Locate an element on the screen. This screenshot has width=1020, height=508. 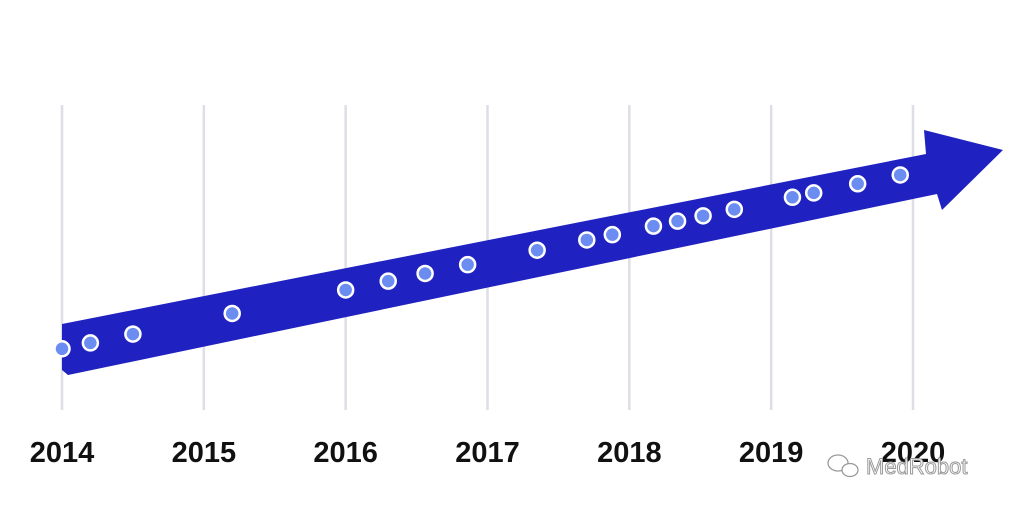
x-tick-label: 2017 is located at coordinates (487, 453).